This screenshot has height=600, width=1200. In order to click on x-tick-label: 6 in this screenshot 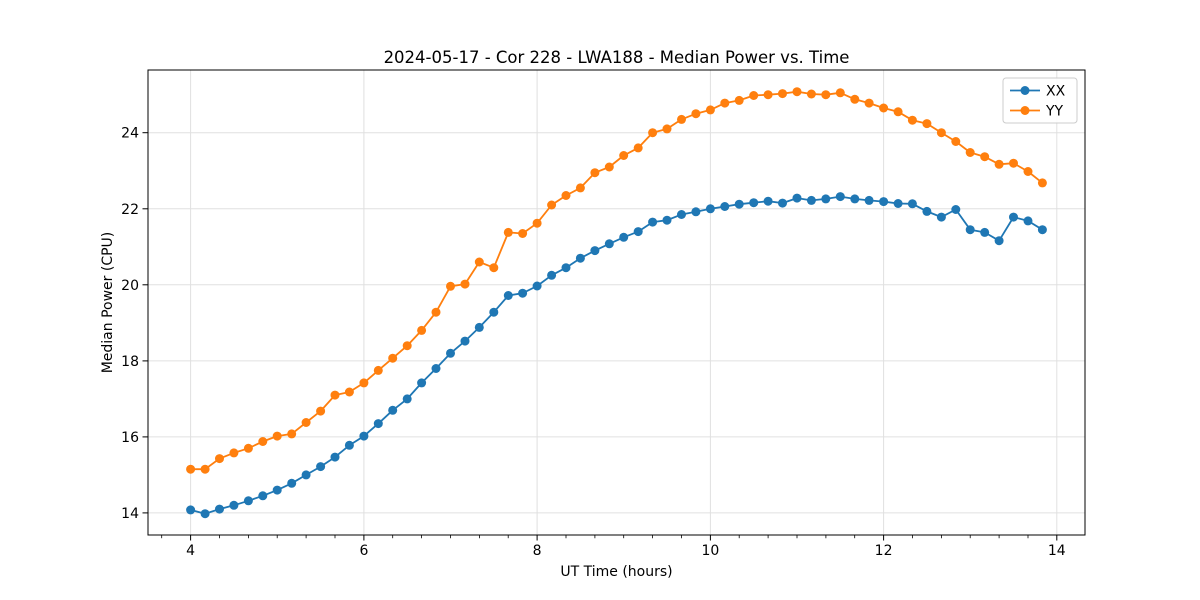, I will do `click(363, 551)`.